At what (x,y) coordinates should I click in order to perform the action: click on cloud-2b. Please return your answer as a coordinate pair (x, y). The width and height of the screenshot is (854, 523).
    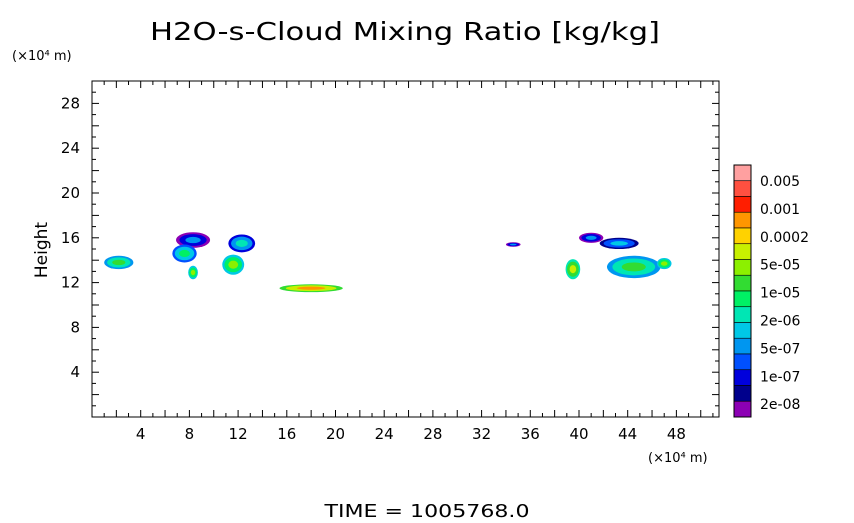
    Looking at the image, I should click on (184, 253).